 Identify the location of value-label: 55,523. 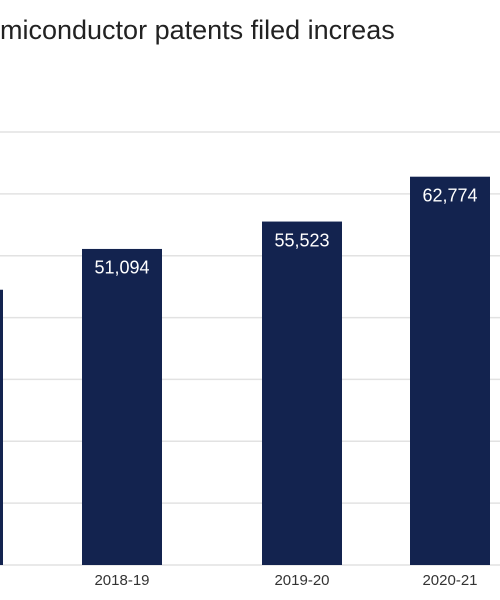
(301, 240).